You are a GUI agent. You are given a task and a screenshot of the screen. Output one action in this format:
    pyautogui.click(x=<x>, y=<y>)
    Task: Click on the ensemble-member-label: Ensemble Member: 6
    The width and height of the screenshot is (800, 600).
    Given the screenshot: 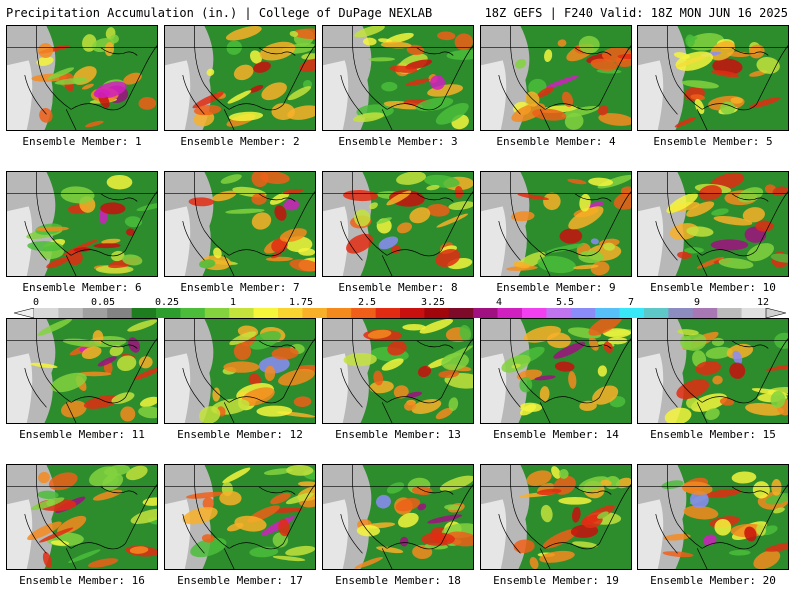 What is the action you would take?
    pyautogui.click(x=82, y=287)
    